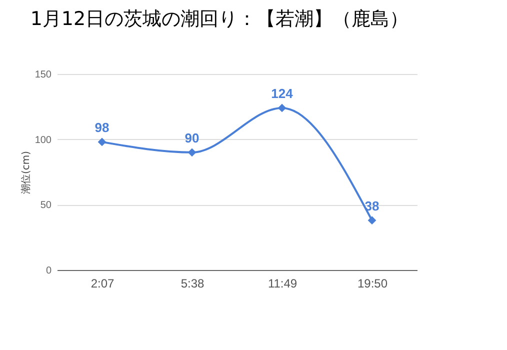  Describe the element at coordinates (49, 271) in the screenshot. I see `y-tick-label: 0` at that location.